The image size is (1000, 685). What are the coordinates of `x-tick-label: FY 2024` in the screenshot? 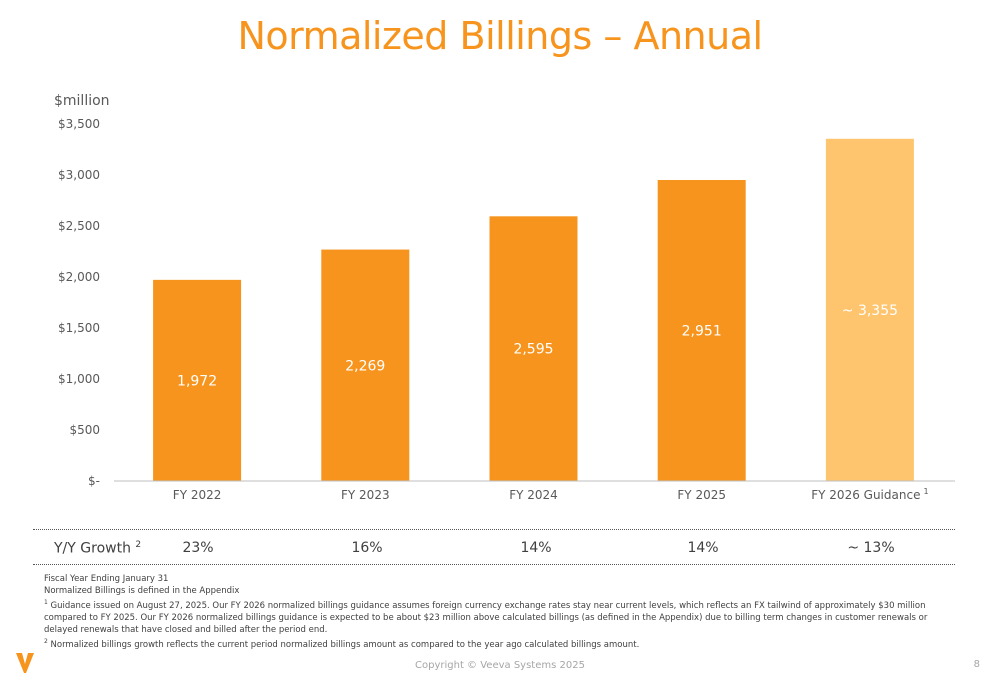 It's located at (533, 495).